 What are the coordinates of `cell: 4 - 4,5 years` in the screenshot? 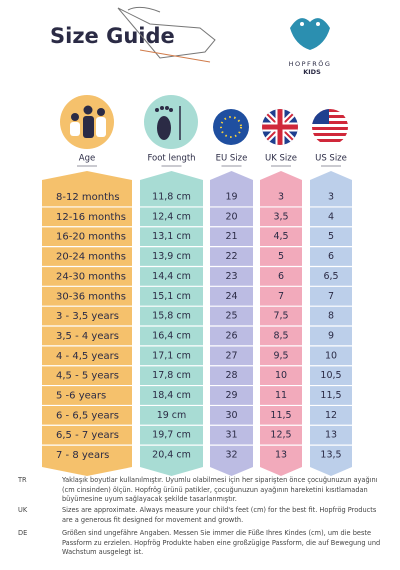 It's located at (87, 356).